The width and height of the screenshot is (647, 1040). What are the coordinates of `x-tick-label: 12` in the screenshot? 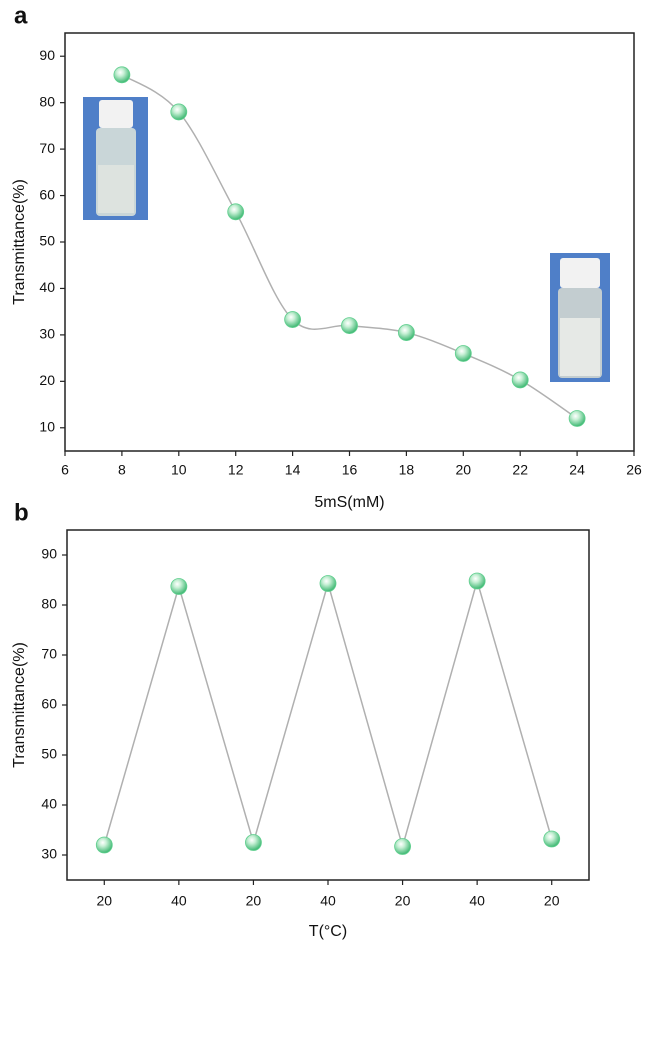 It's located at (236, 470).